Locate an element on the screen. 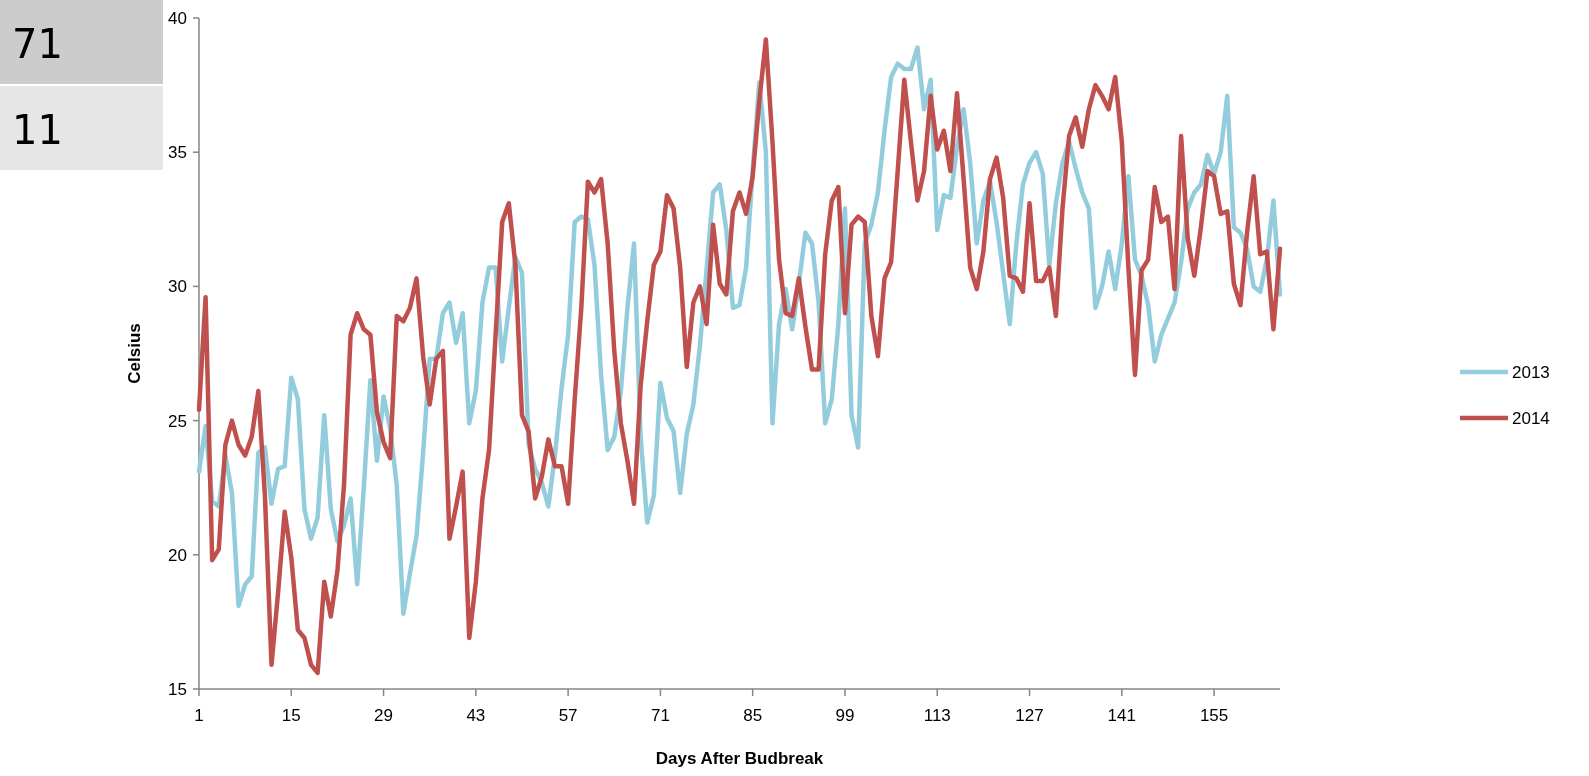 This screenshot has height=776, width=1589. text: 11 is located at coordinates (37, 130).